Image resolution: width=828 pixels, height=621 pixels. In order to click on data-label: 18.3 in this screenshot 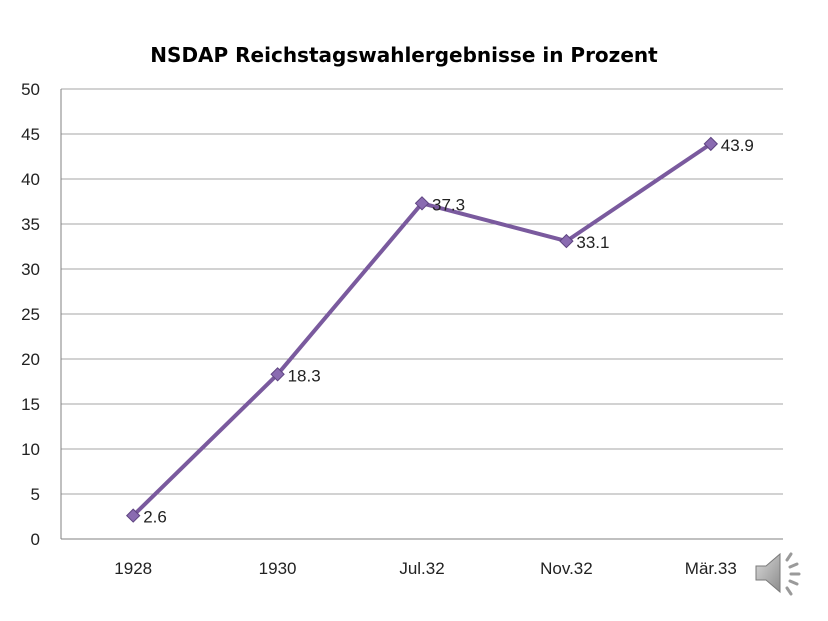, I will do `click(304, 375)`.